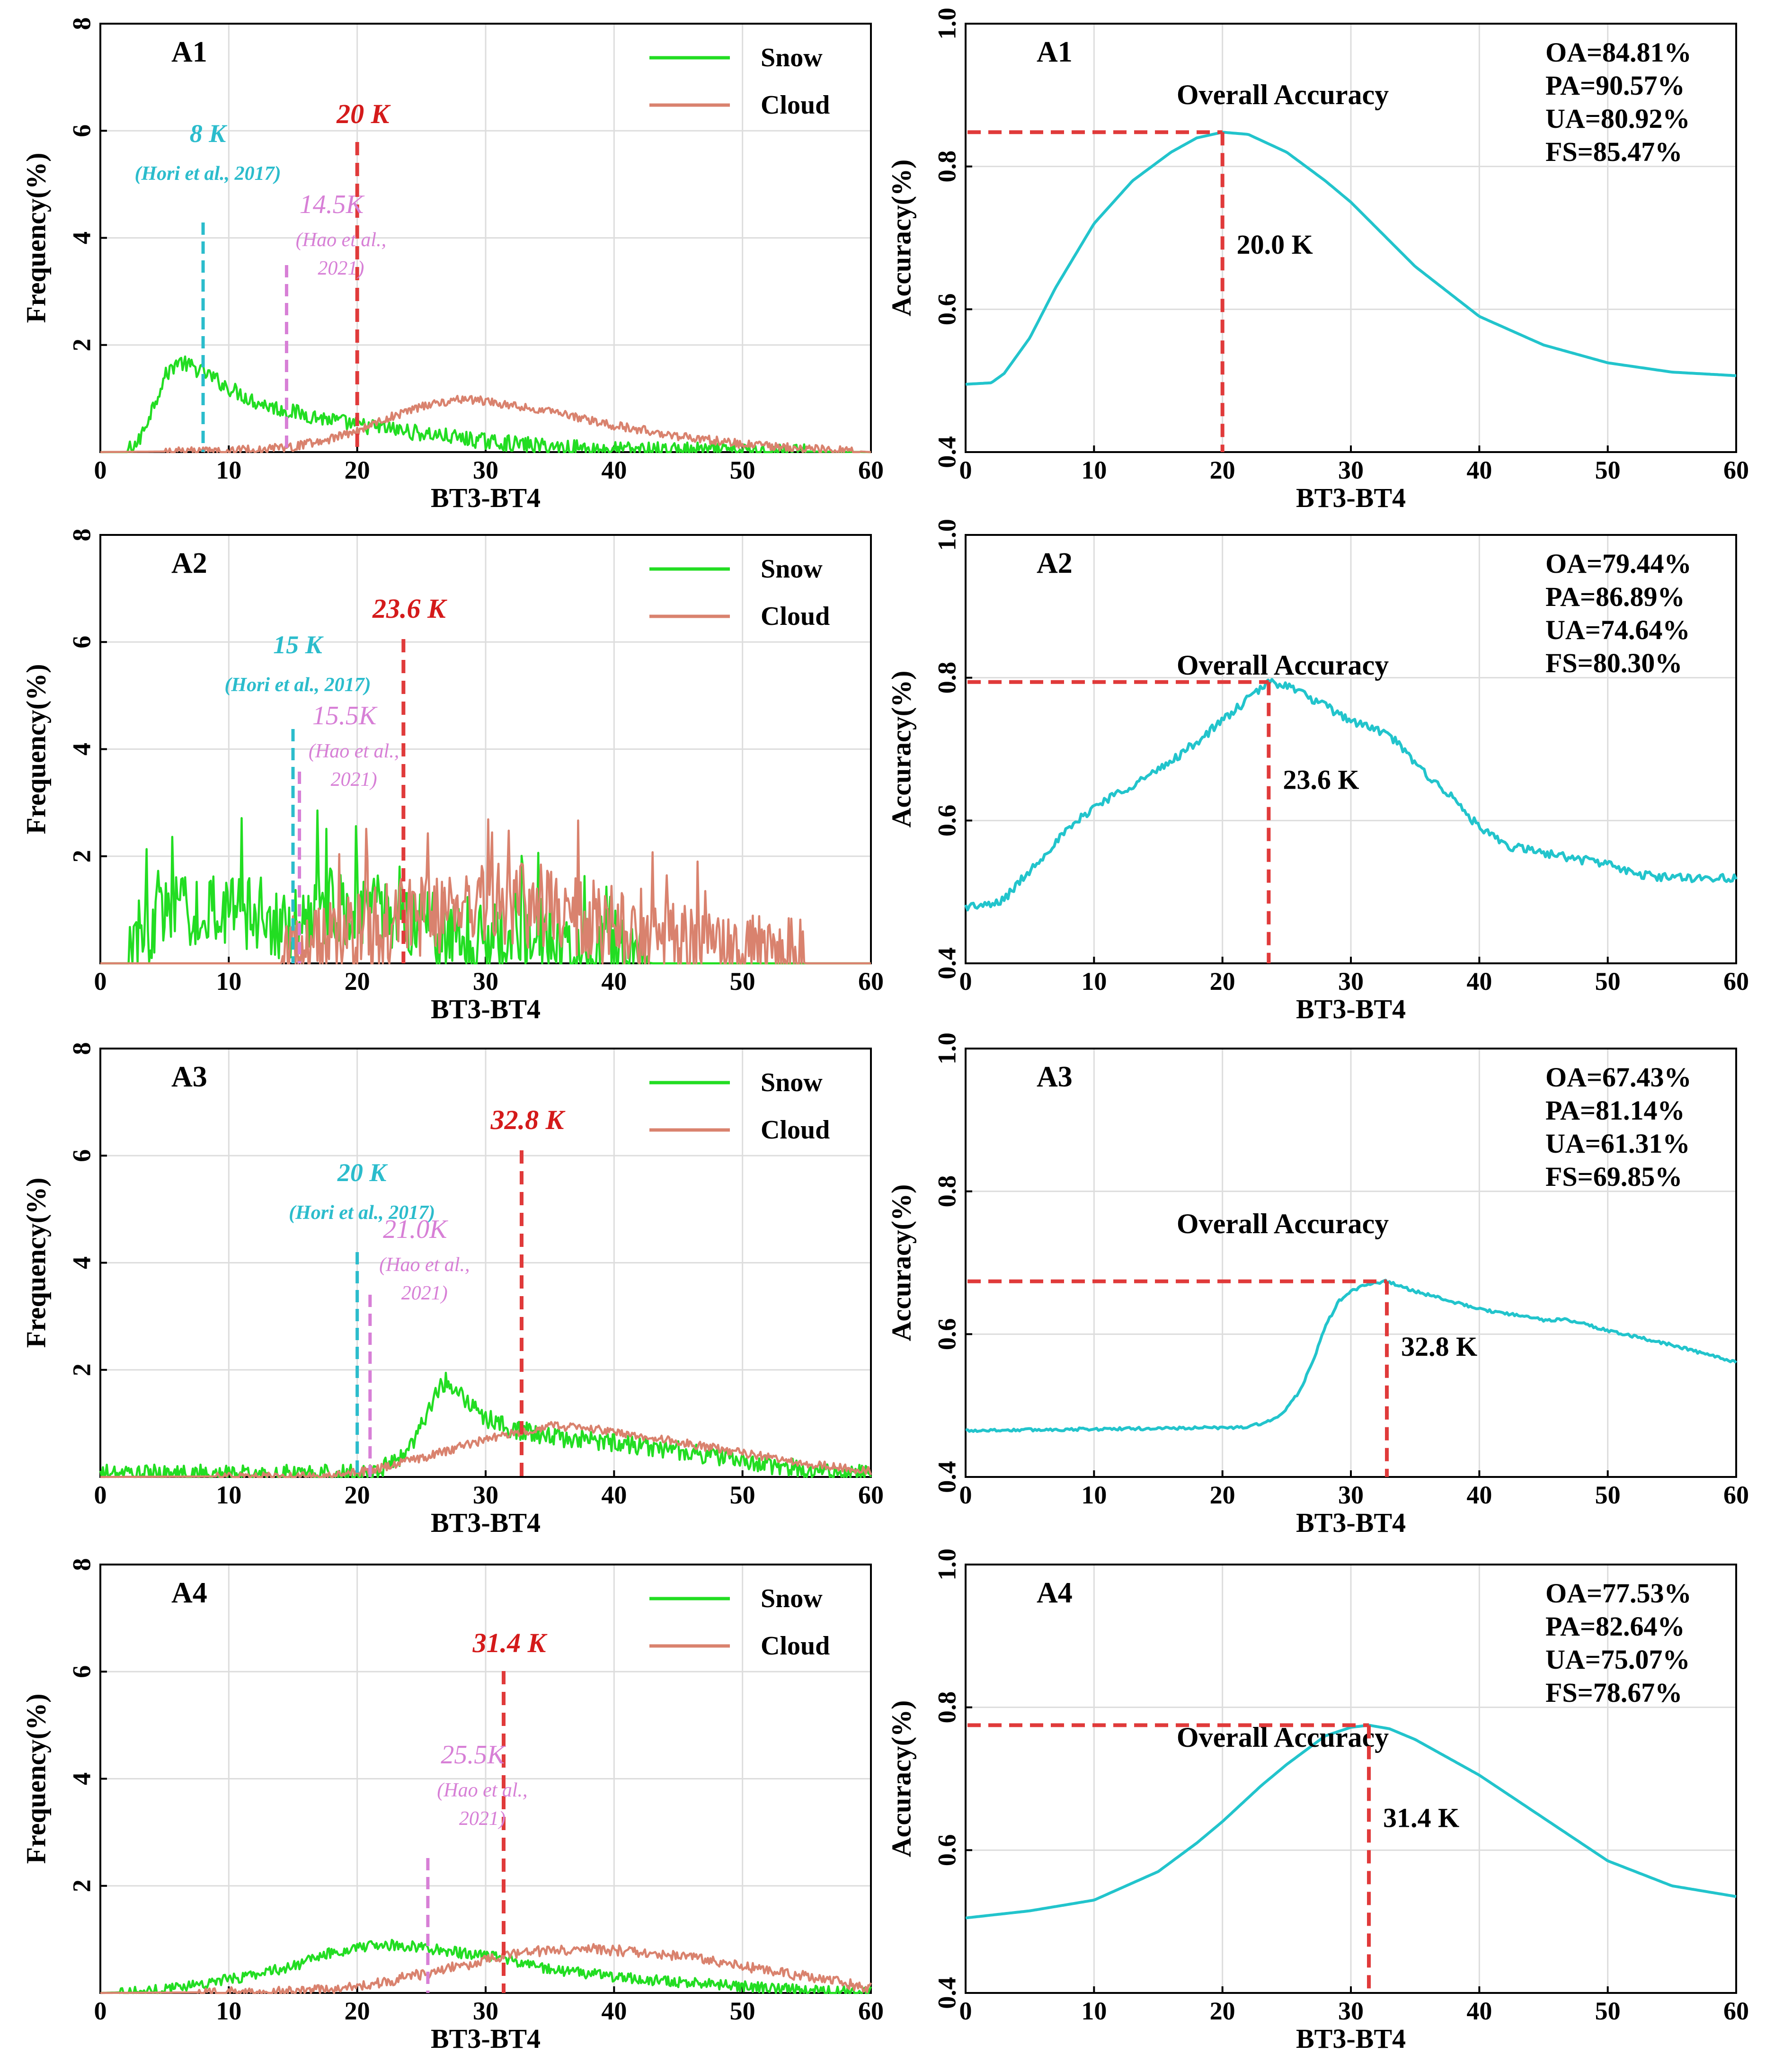  Describe the element at coordinates (363, 113) in the screenshot. I see `threshold-label: 20 K` at that location.